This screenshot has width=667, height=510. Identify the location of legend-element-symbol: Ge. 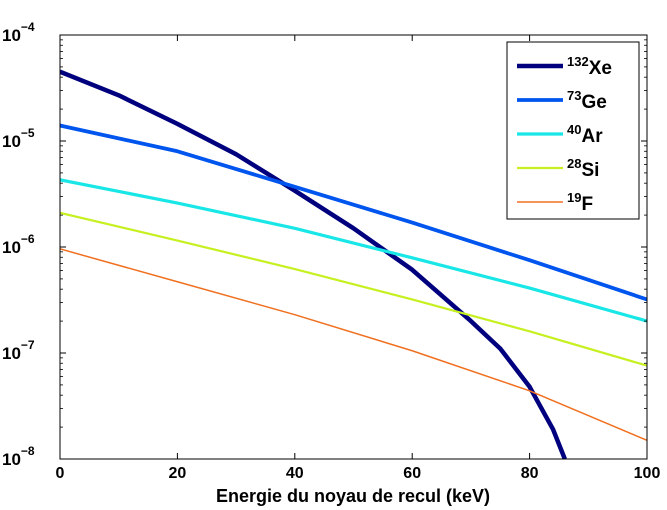
(593, 102).